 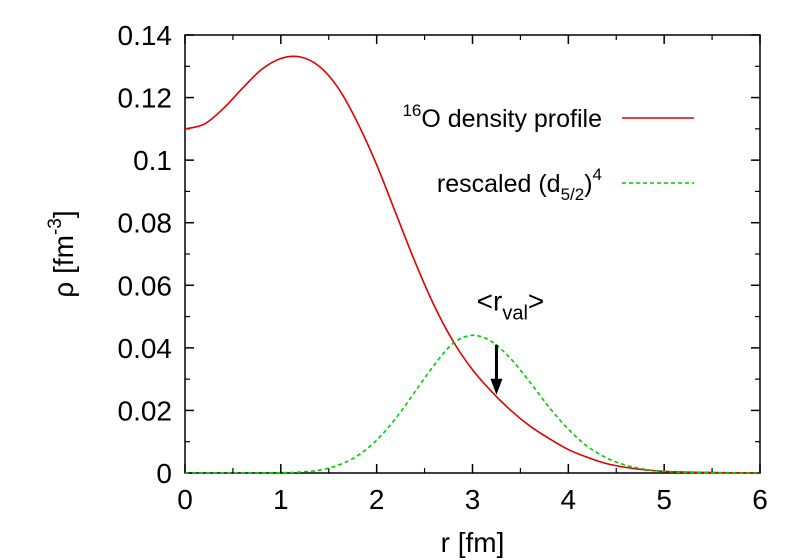 I want to click on x-tick-label: 1, so click(x=281, y=499).